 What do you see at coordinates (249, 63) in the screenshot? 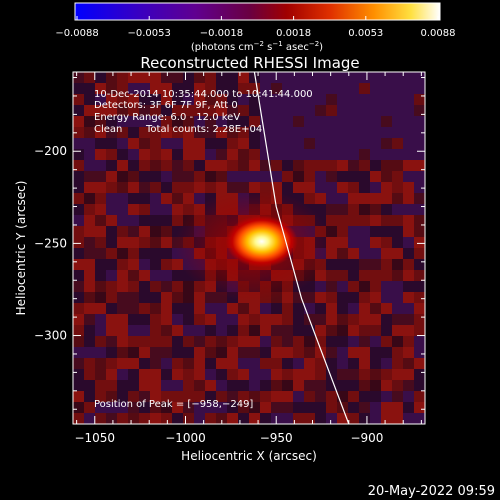
I see `chart-title: Reconstructed RHESSI Image` at bounding box center [249, 63].